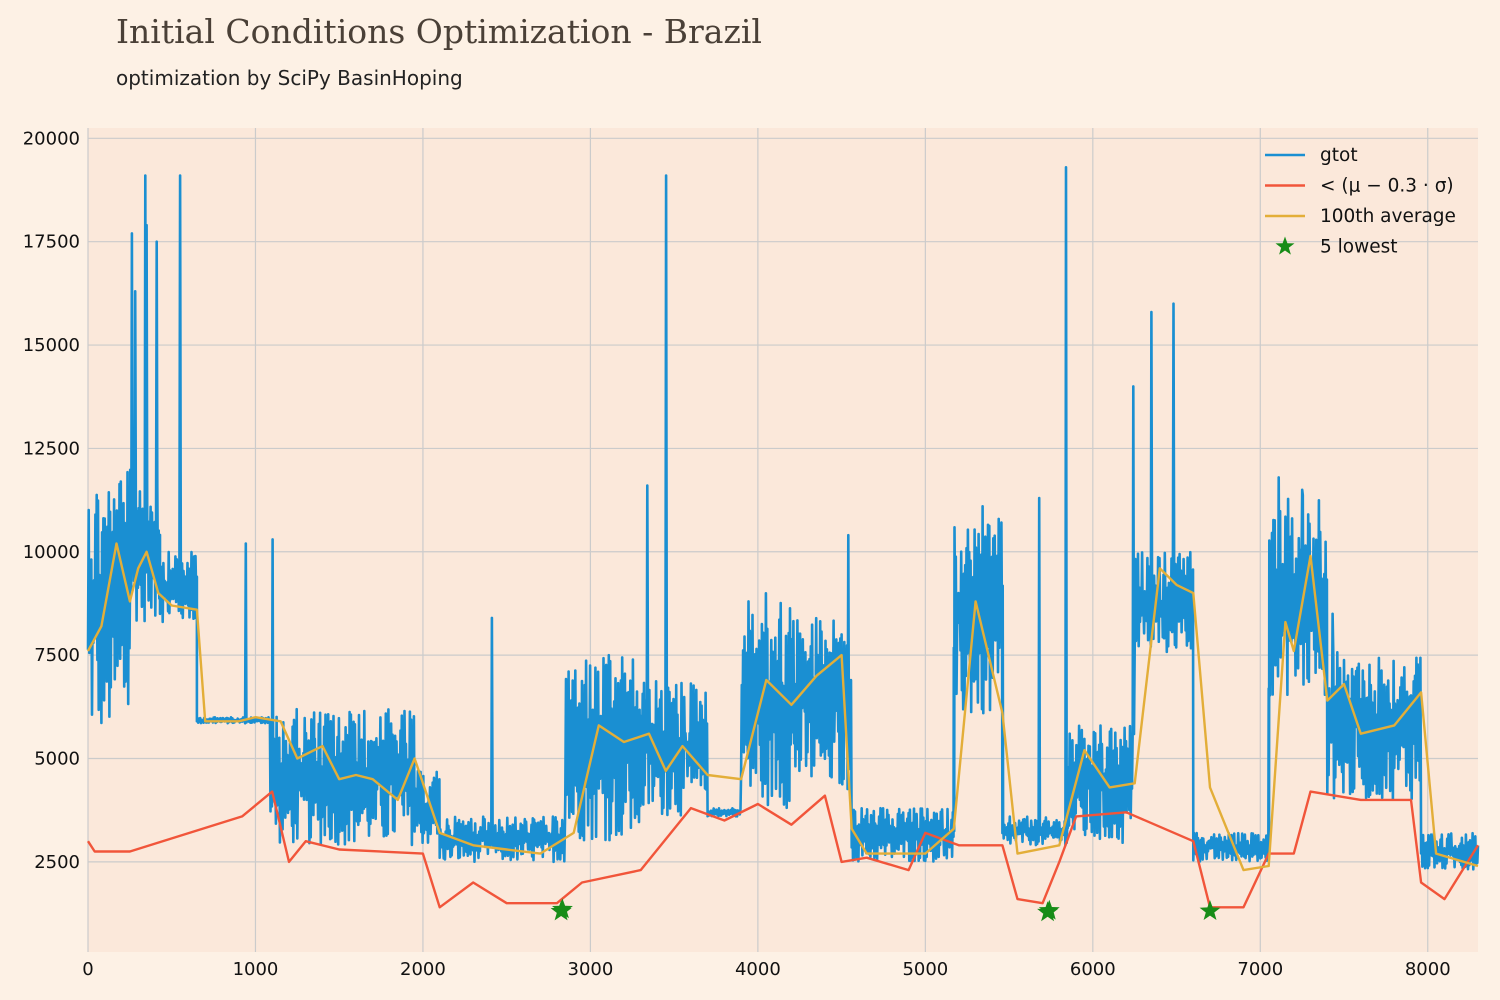 This screenshot has height=1000, width=1500. What do you see at coordinates (289, 78) in the screenshot?
I see `chart-subtitle: optimization by SciPy BasinHoping` at bounding box center [289, 78].